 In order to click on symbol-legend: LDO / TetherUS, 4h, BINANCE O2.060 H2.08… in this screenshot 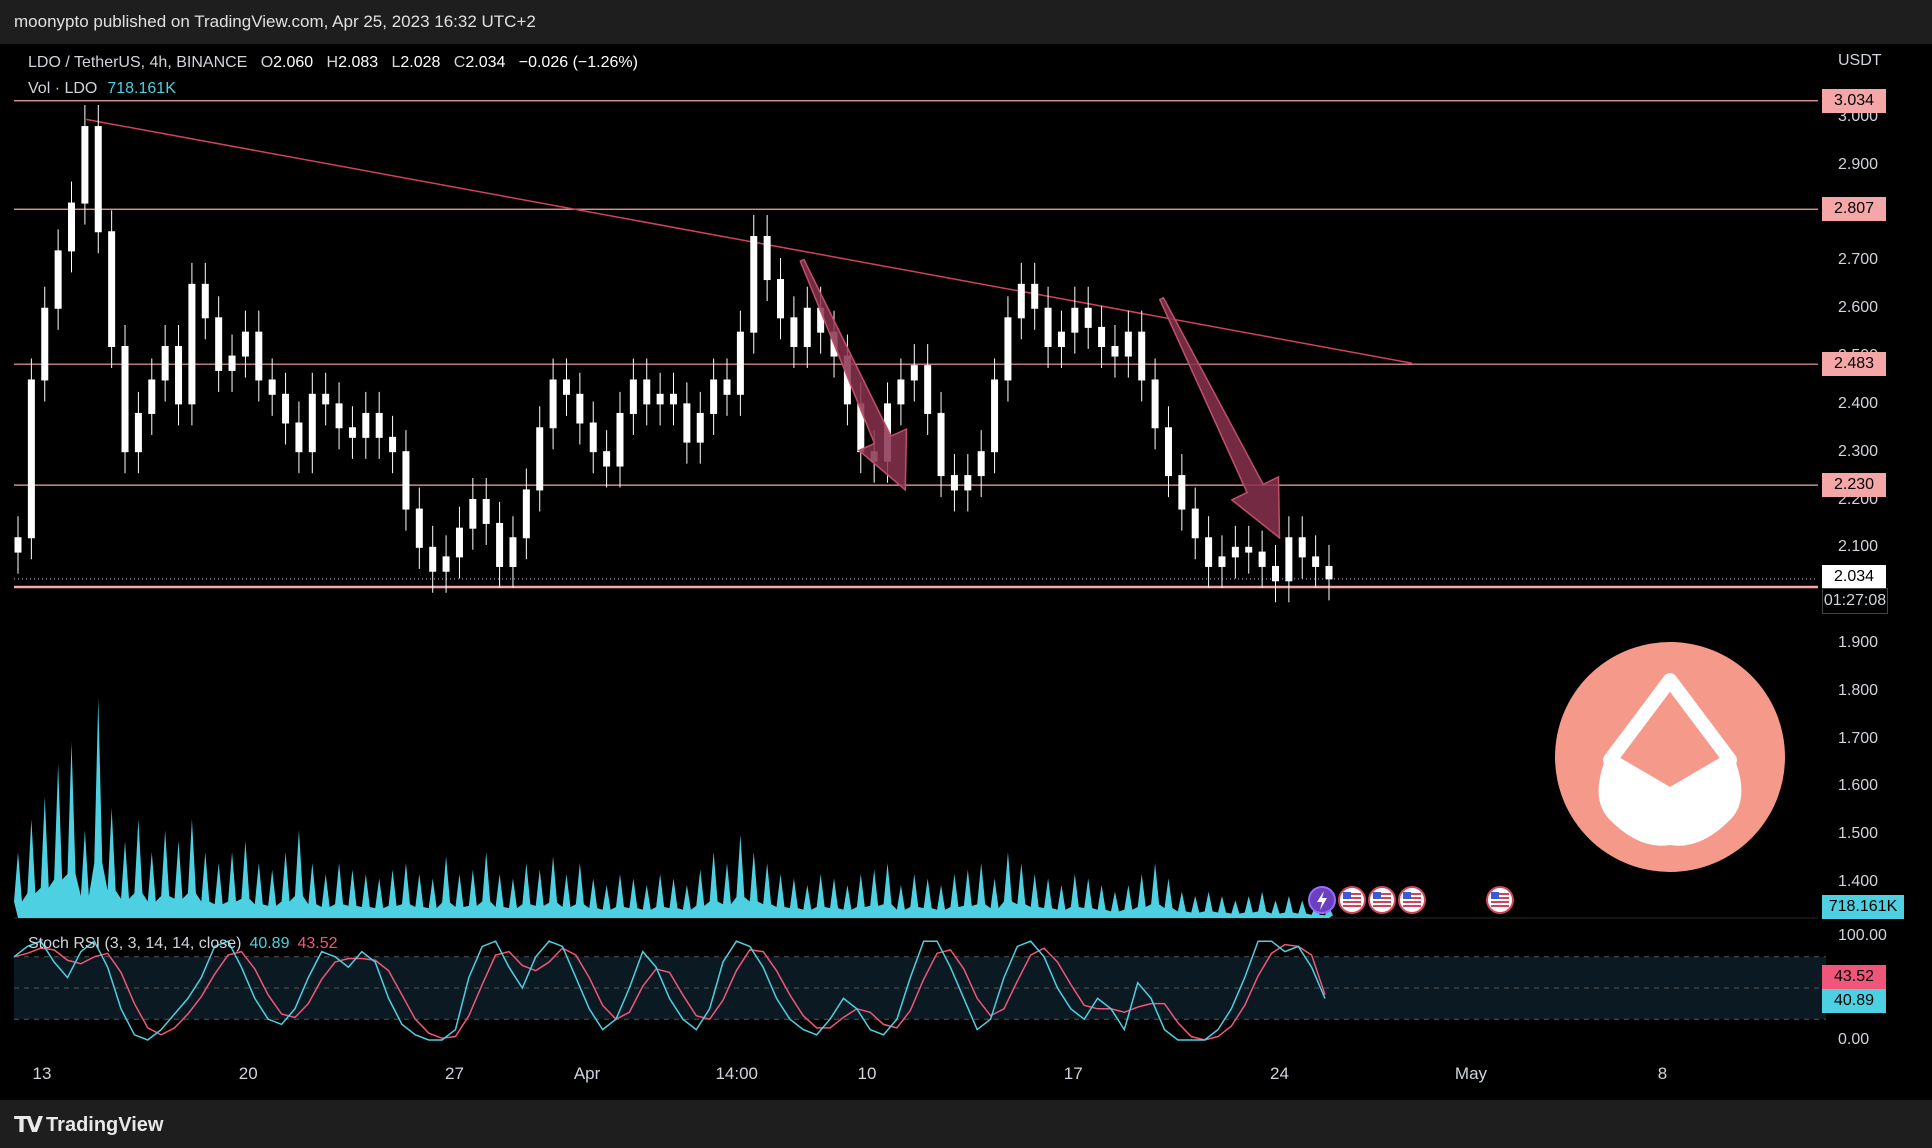, I will do `click(333, 63)`.